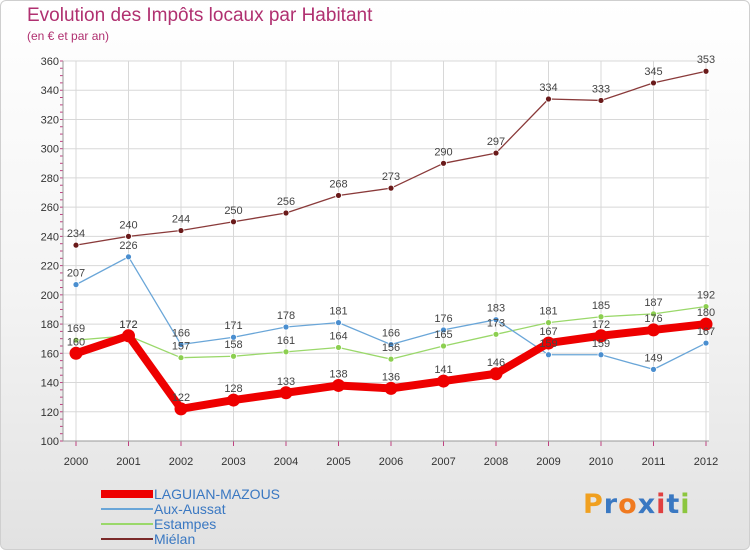  What do you see at coordinates (50, 150) in the screenshot?
I see `y-tick-label: 300` at bounding box center [50, 150].